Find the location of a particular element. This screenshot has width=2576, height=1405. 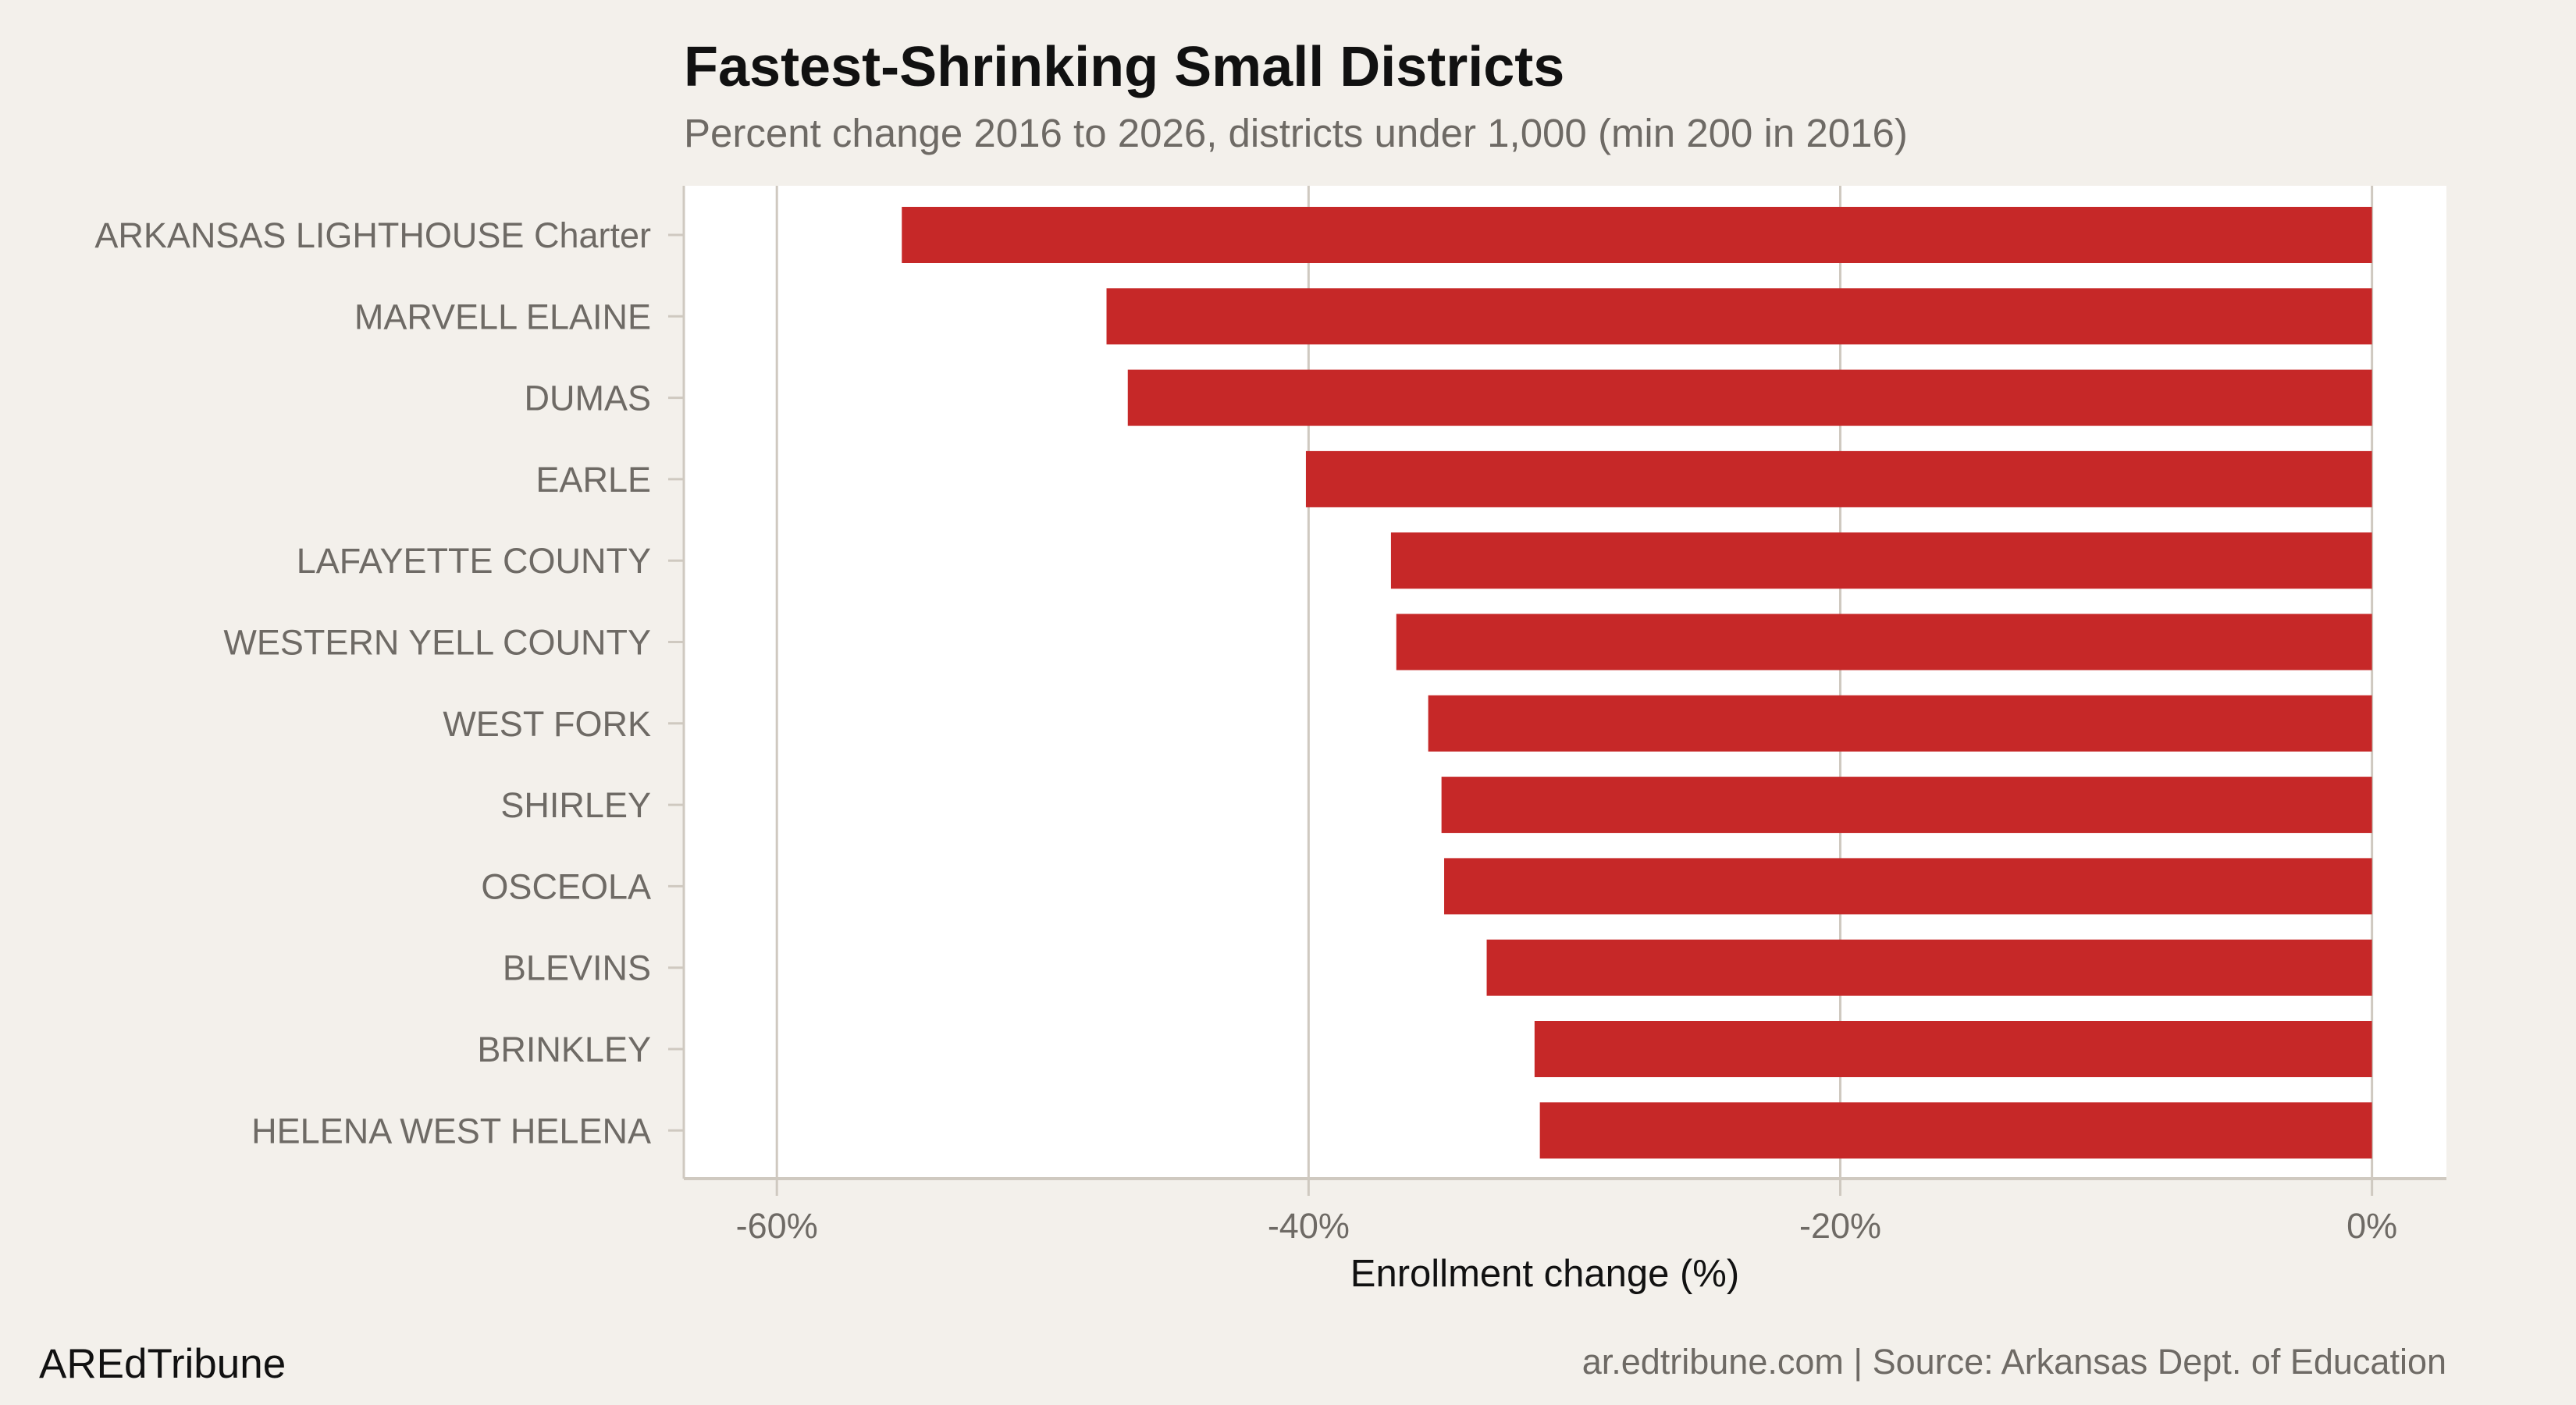

category-label: OSCEOLA is located at coordinates (566, 886).